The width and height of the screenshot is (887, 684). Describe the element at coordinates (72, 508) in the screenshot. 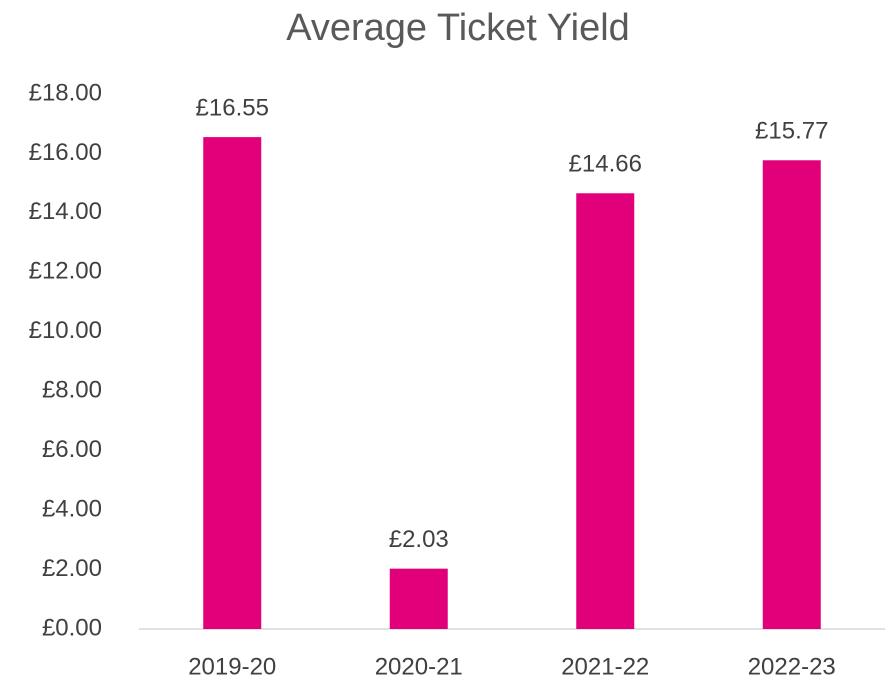

I see `y-tick-label: £4.00` at that location.